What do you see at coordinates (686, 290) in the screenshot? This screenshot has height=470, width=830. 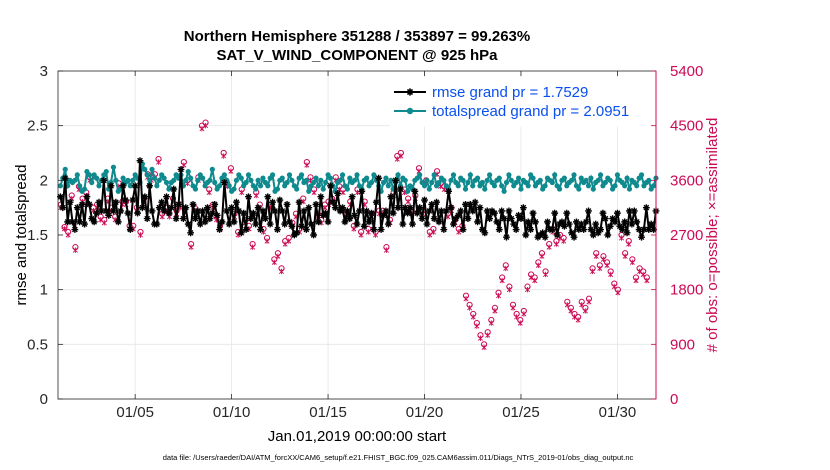 I see `y-tick-label-right: 1800` at bounding box center [686, 290].